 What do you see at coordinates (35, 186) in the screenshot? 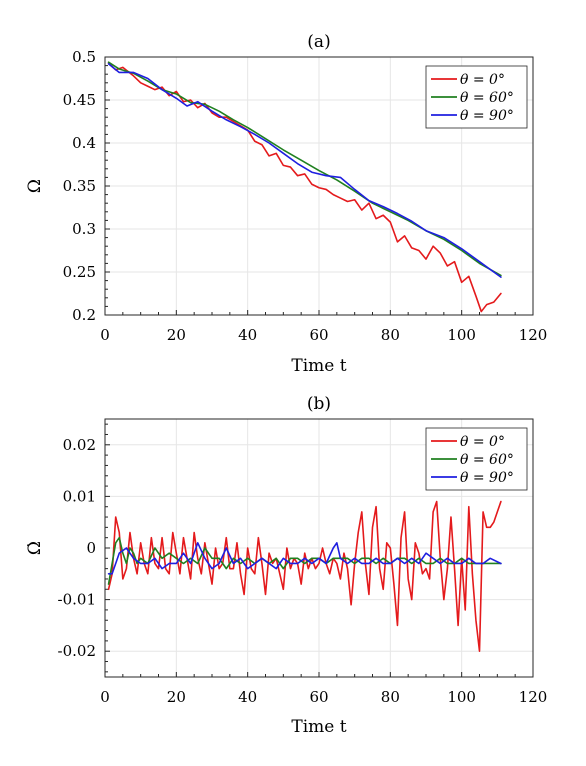
I see `y-axis-title: Ω` at bounding box center [35, 186].